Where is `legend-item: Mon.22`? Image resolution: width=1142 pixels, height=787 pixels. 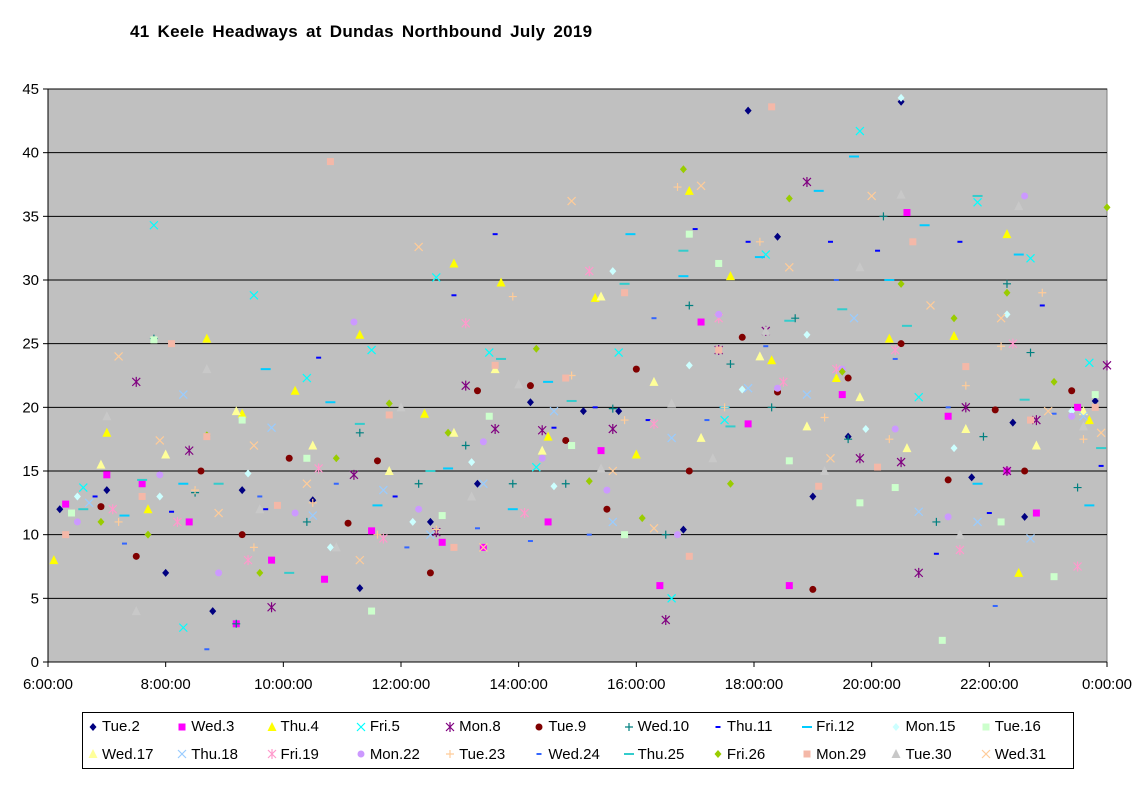 legend-item: Mon.22 is located at coordinates (399, 754).